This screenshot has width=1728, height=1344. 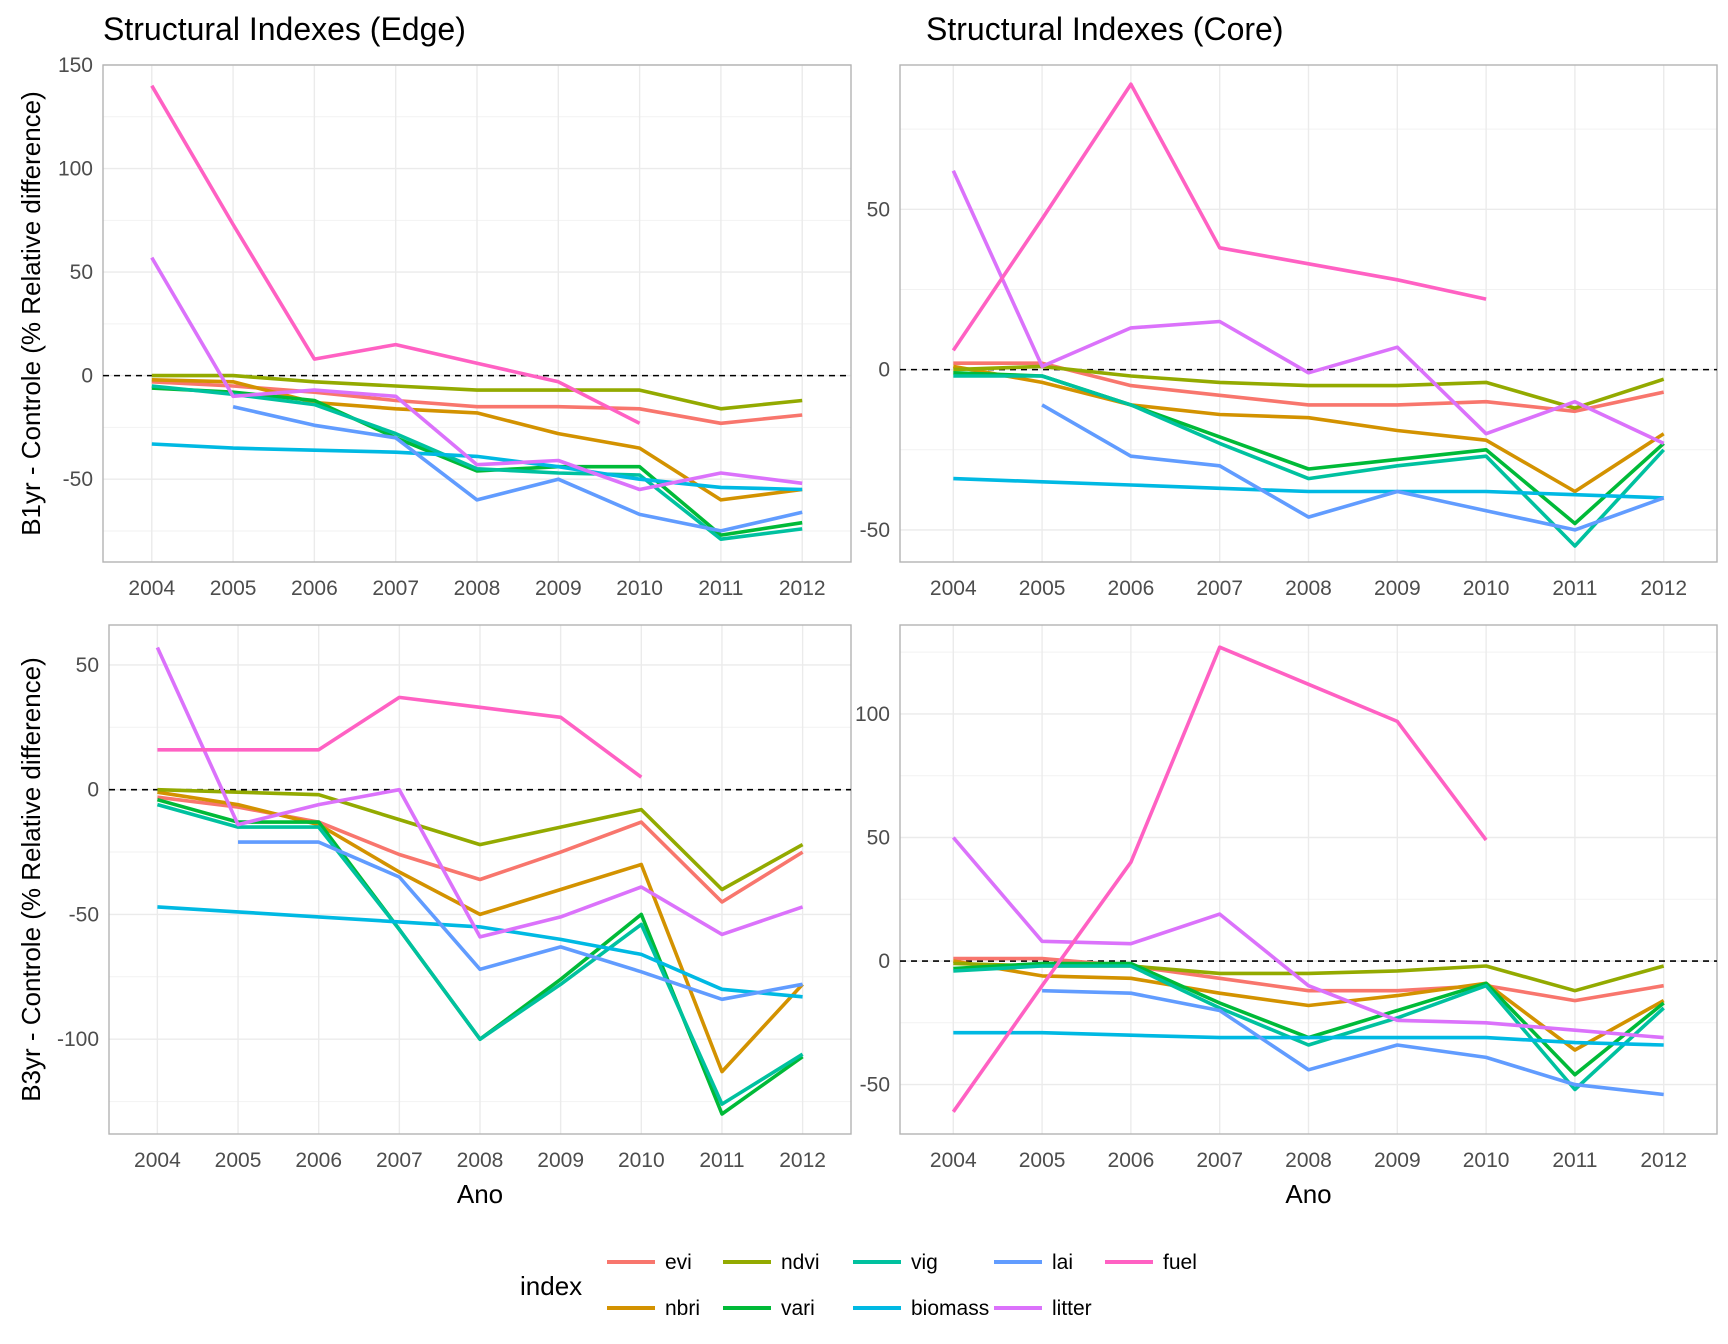 What do you see at coordinates (1033, 1262) in the screenshot?
I see `legend-item-lai: lai` at bounding box center [1033, 1262].